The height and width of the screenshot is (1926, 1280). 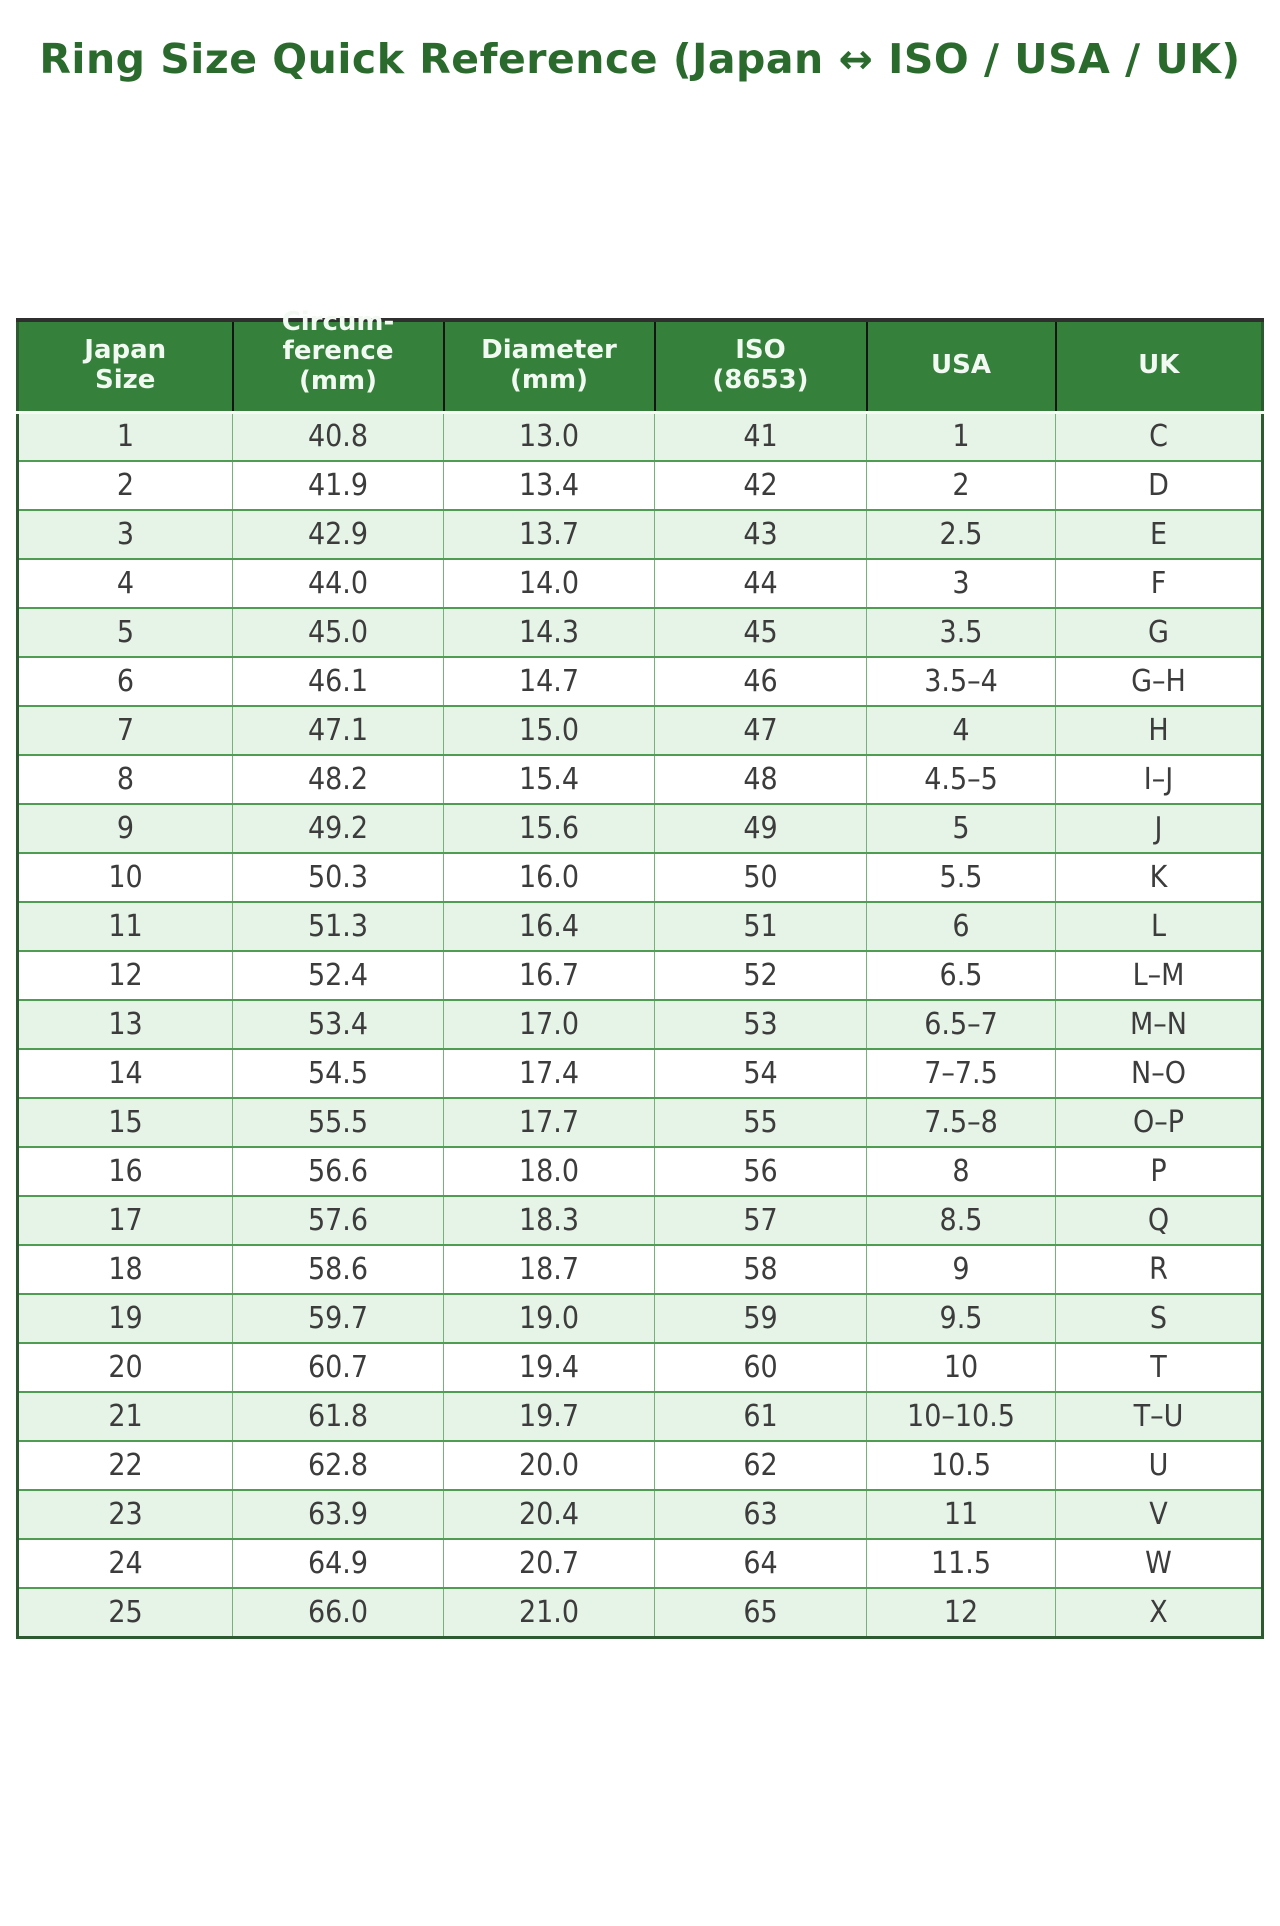 What do you see at coordinates (549, 1073) in the screenshot?
I see `cell-diameter-mm: 17.4` at bounding box center [549, 1073].